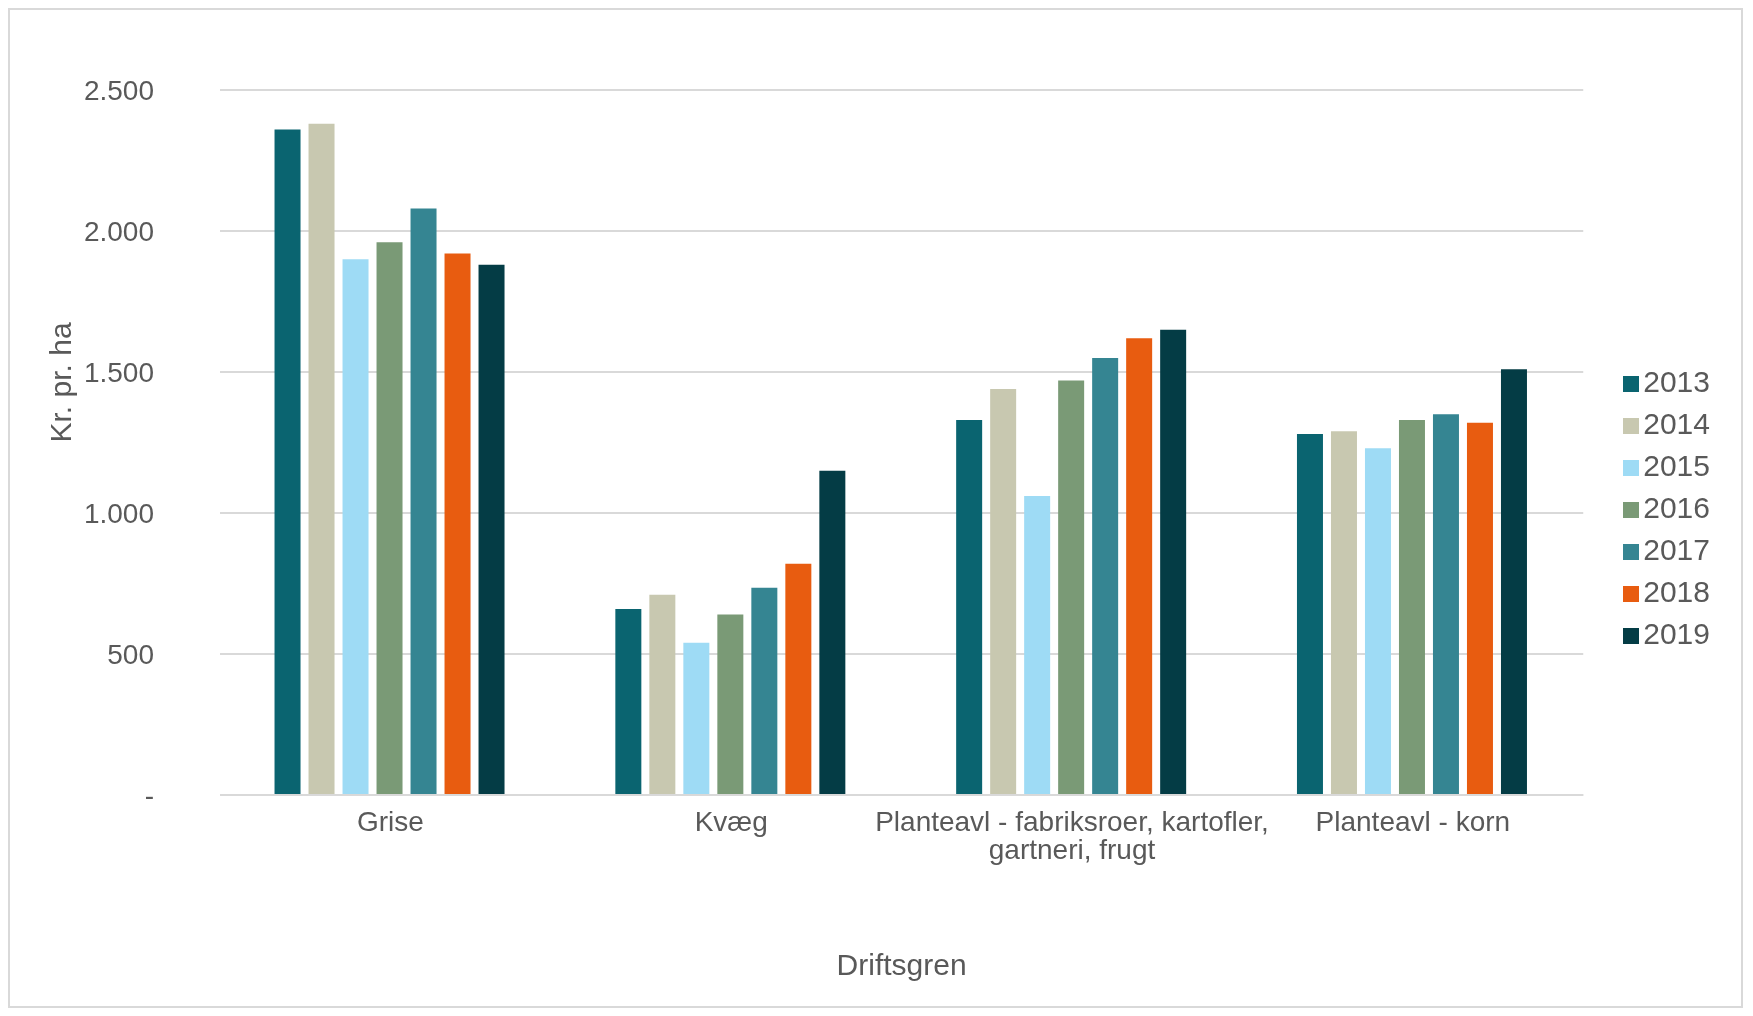  What do you see at coordinates (901, 964) in the screenshot?
I see `x-axis-title: Driftsgren` at bounding box center [901, 964].